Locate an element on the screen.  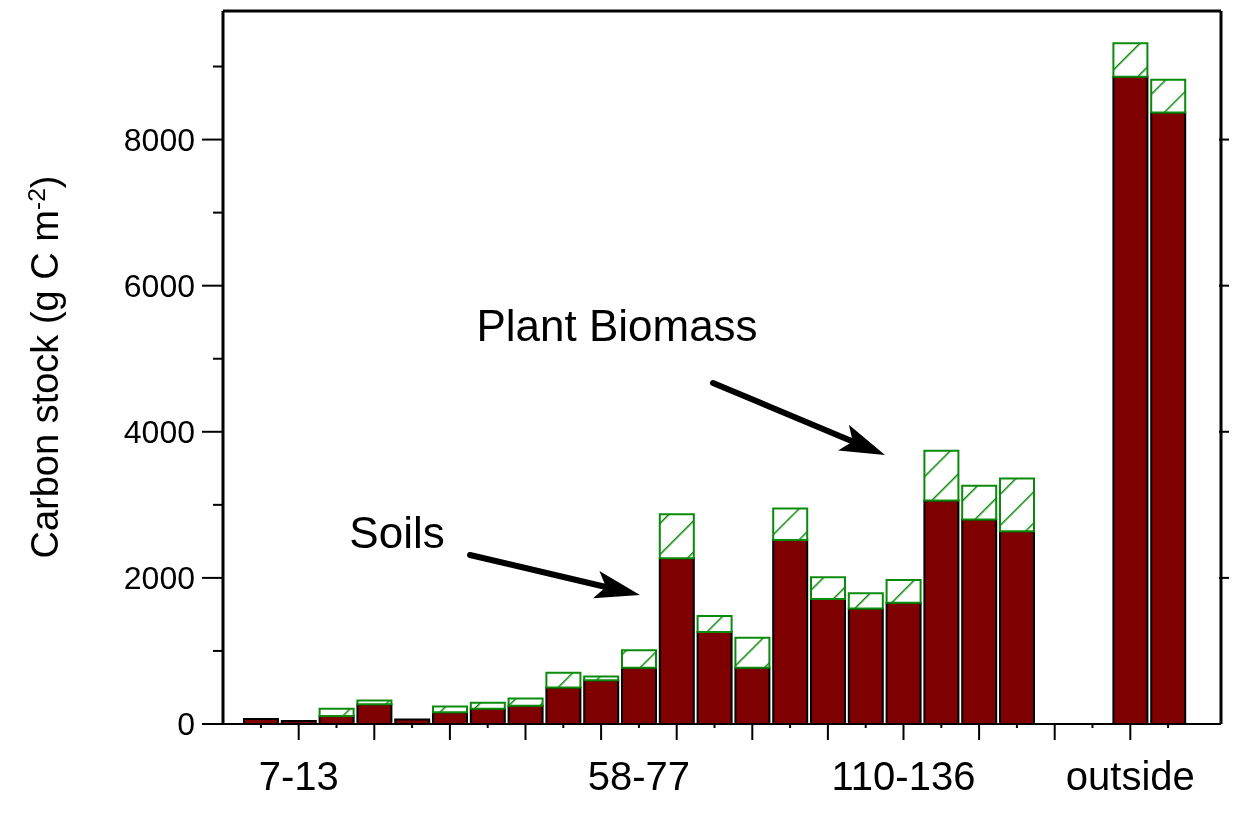
y-tick-label: 4000 is located at coordinates (159, 431).